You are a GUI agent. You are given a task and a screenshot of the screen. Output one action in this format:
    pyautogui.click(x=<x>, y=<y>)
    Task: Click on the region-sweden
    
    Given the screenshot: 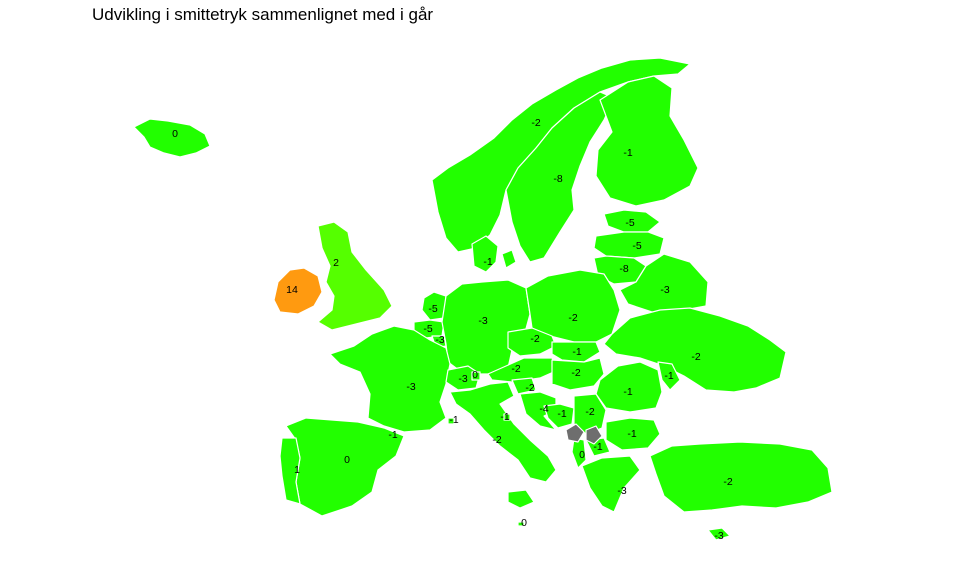 What is the action you would take?
    pyautogui.click(x=560, y=177)
    